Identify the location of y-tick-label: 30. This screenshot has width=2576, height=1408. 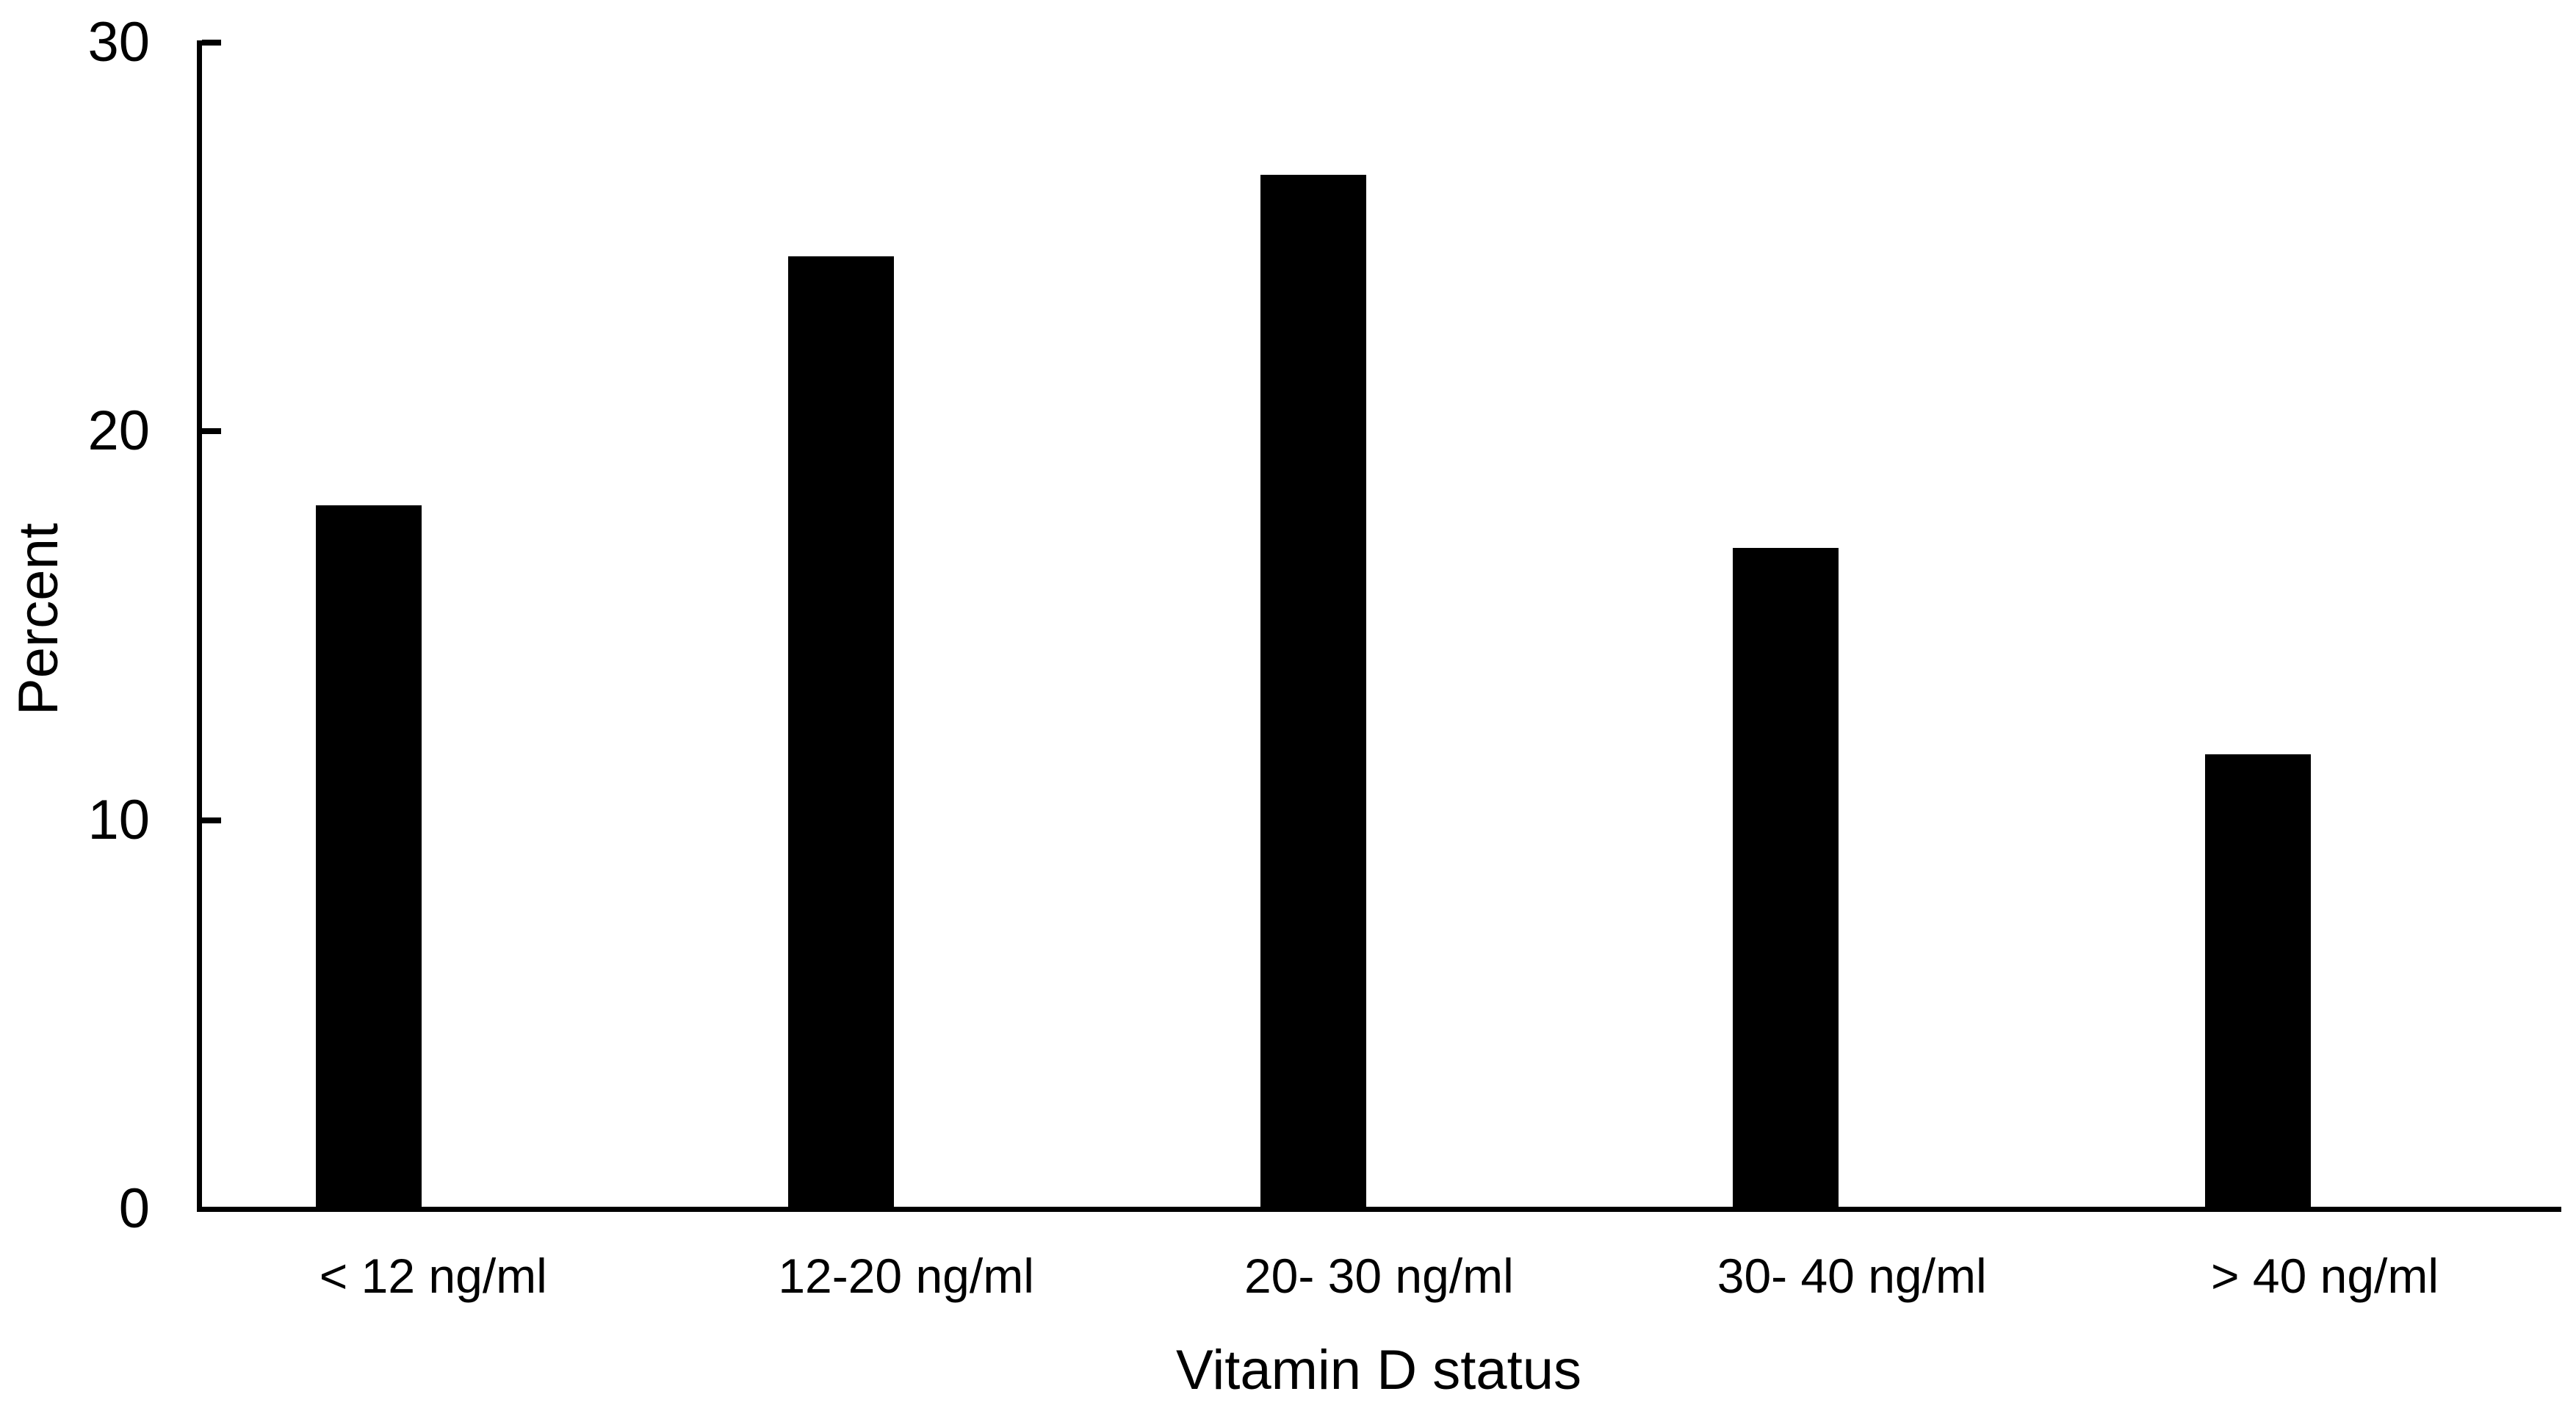
(119, 42).